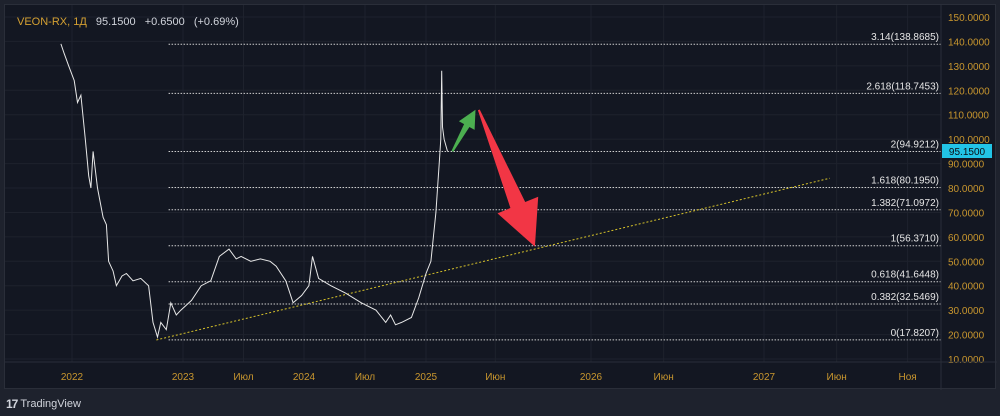 This screenshot has height=416, width=1000. What do you see at coordinates (966, 360) in the screenshot?
I see `y-tick-label: 10.0000` at bounding box center [966, 360].